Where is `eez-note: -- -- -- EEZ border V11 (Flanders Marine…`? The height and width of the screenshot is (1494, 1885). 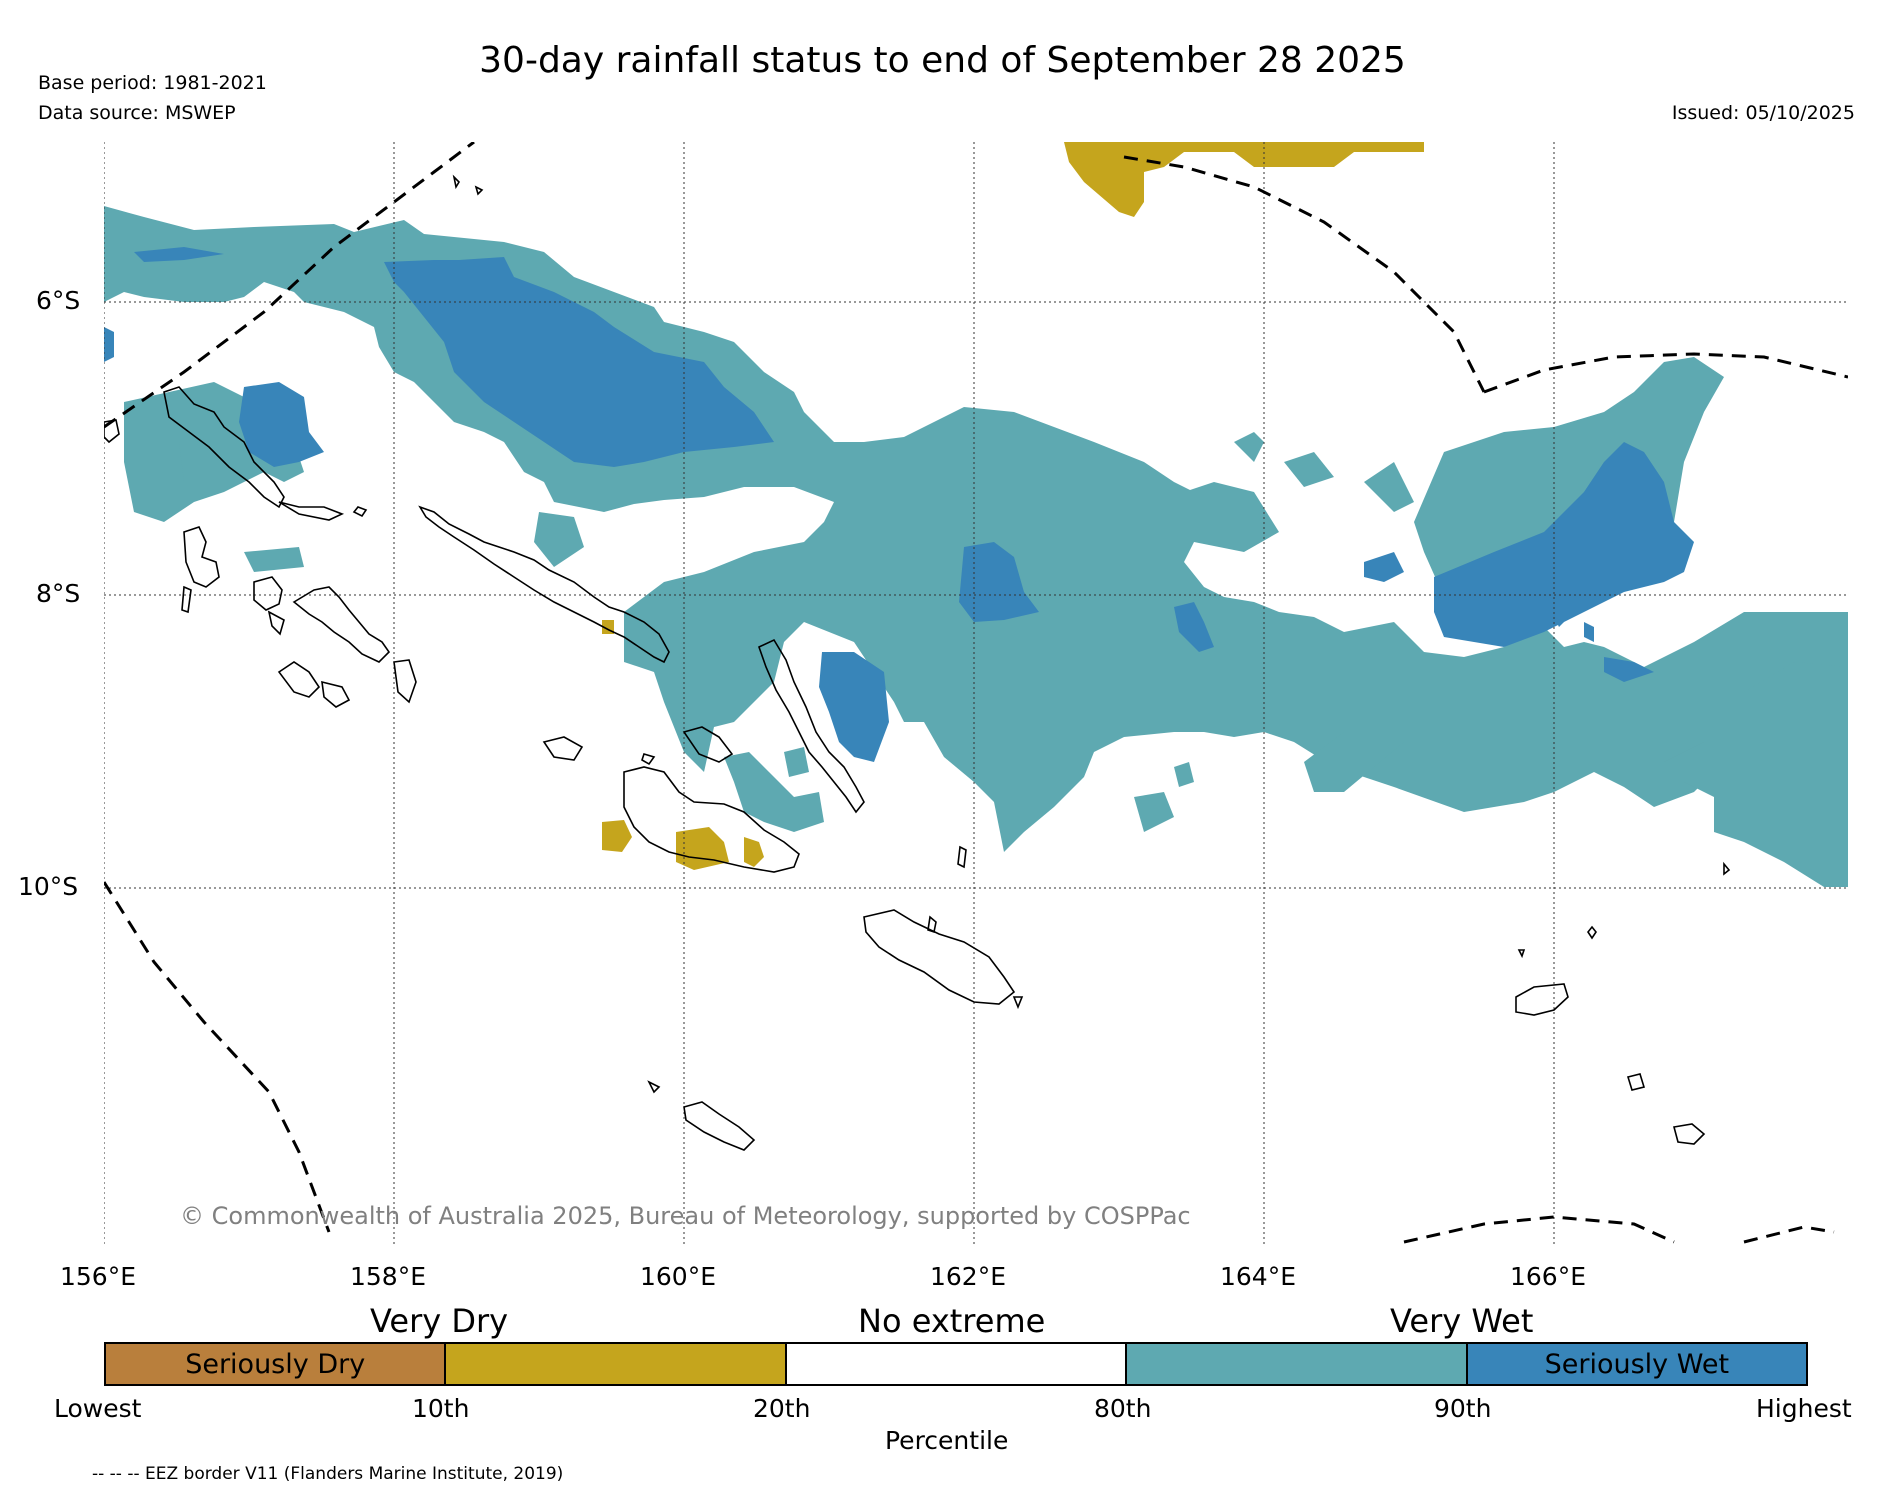 eez-note: -- -- -- EEZ border V11 (Flanders Marine… is located at coordinates (328, 1474).